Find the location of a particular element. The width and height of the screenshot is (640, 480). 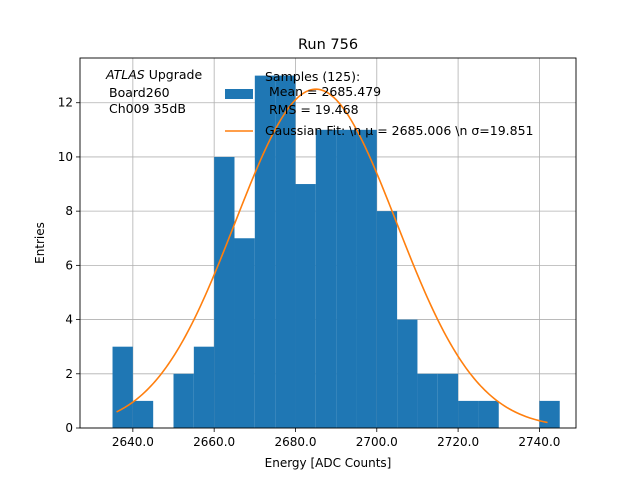

y-tick-label: 0 is located at coordinates (69, 428).